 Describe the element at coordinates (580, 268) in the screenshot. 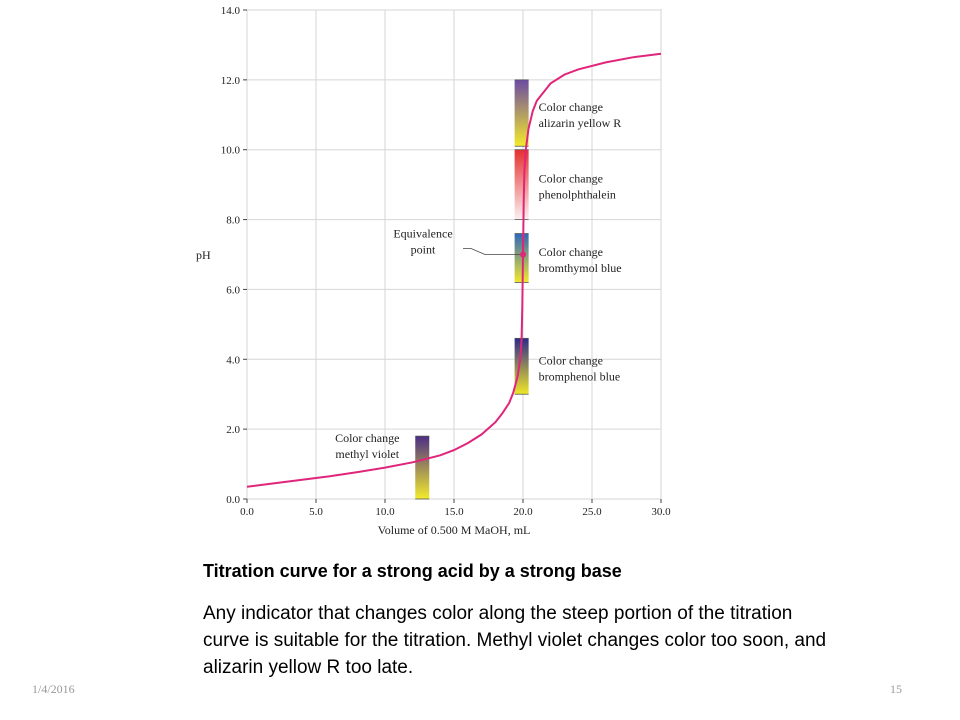

I see `indicator-label-line: bromthymol blue` at that location.